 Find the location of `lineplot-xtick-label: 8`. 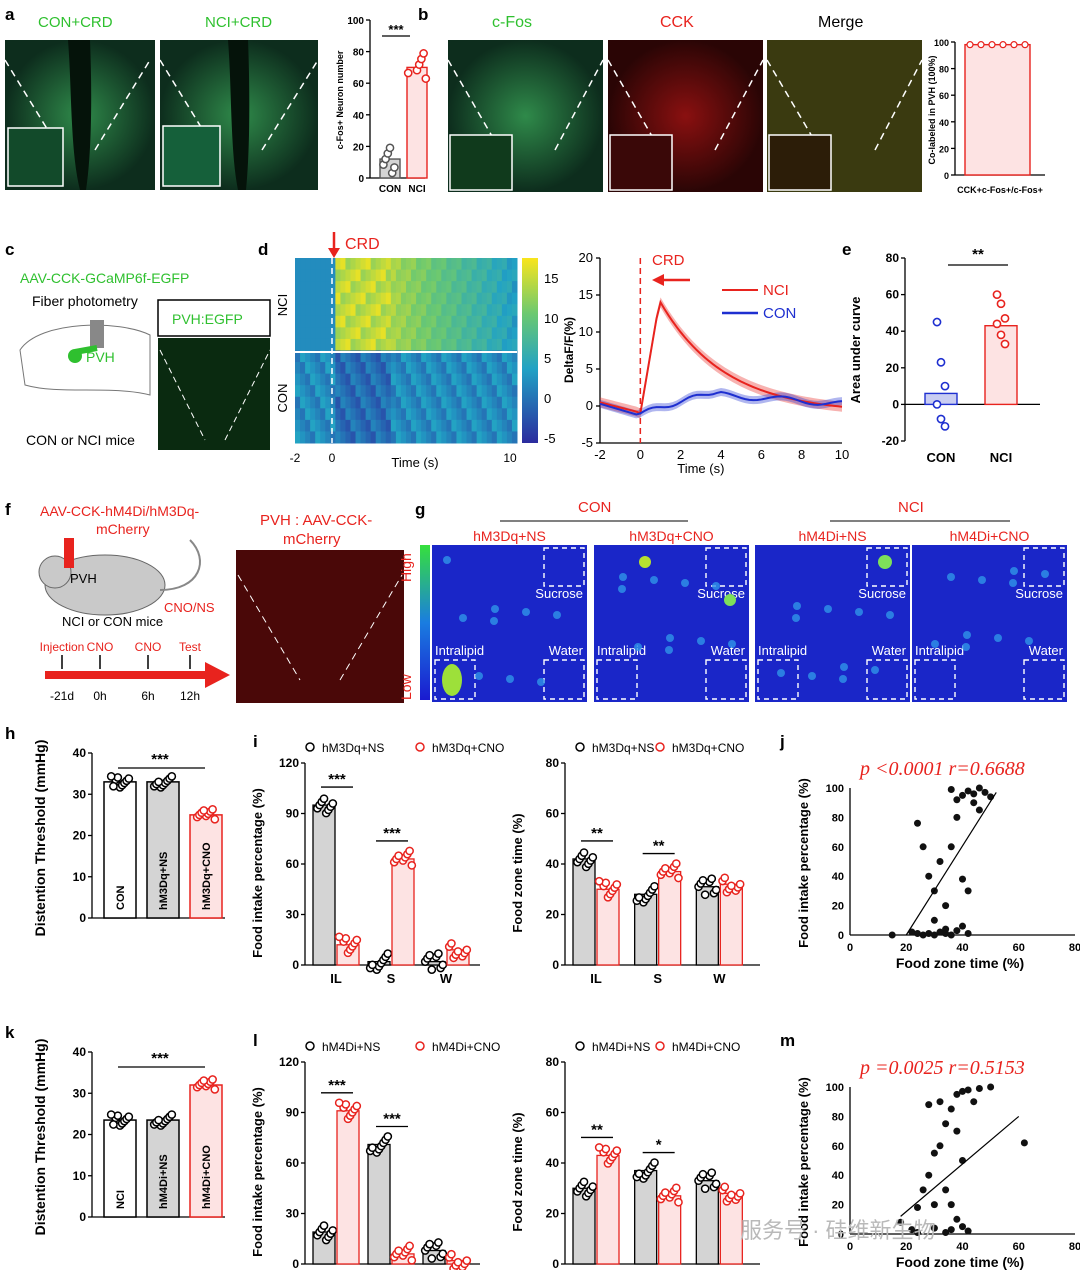

lineplot-xtick-label: 8 is located at coordinates (801, 454).